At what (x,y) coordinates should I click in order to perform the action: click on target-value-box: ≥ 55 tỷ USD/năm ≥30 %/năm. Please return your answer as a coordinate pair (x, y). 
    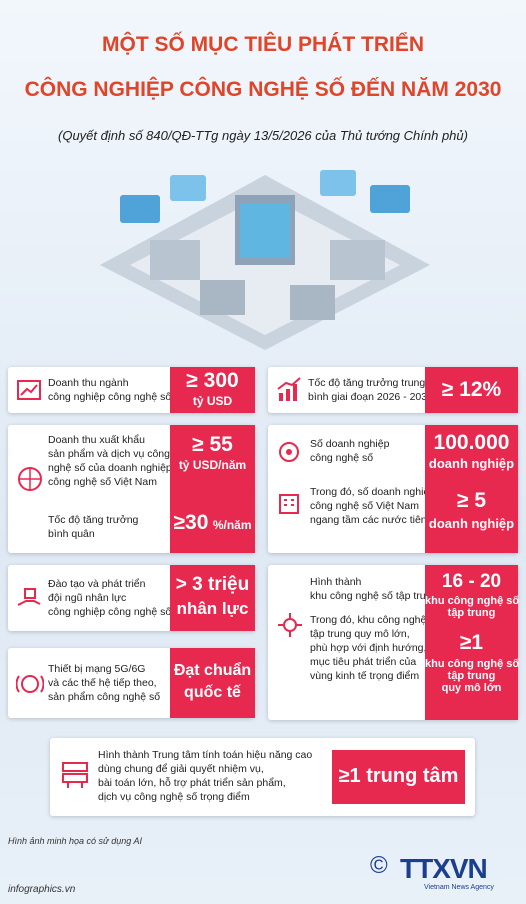
    Looking at the image, I should click on (212, 489).